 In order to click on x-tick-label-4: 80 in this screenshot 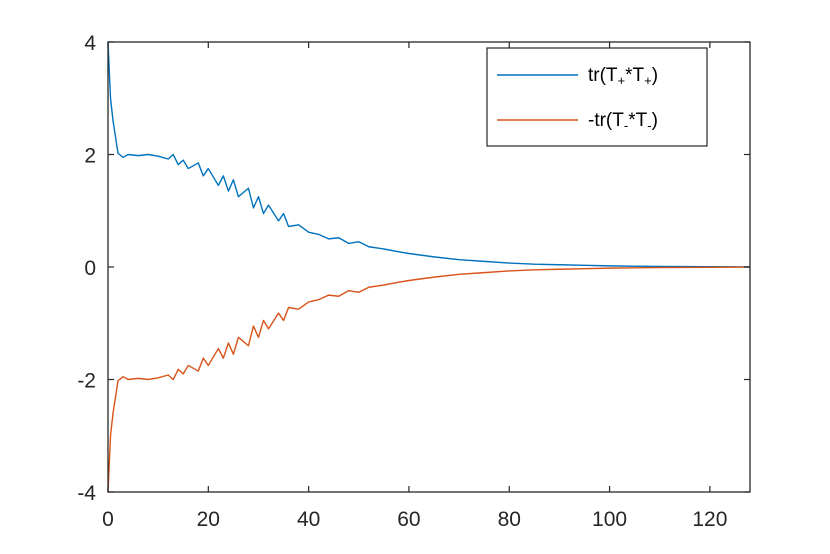, I will do `click(509, 519)`.